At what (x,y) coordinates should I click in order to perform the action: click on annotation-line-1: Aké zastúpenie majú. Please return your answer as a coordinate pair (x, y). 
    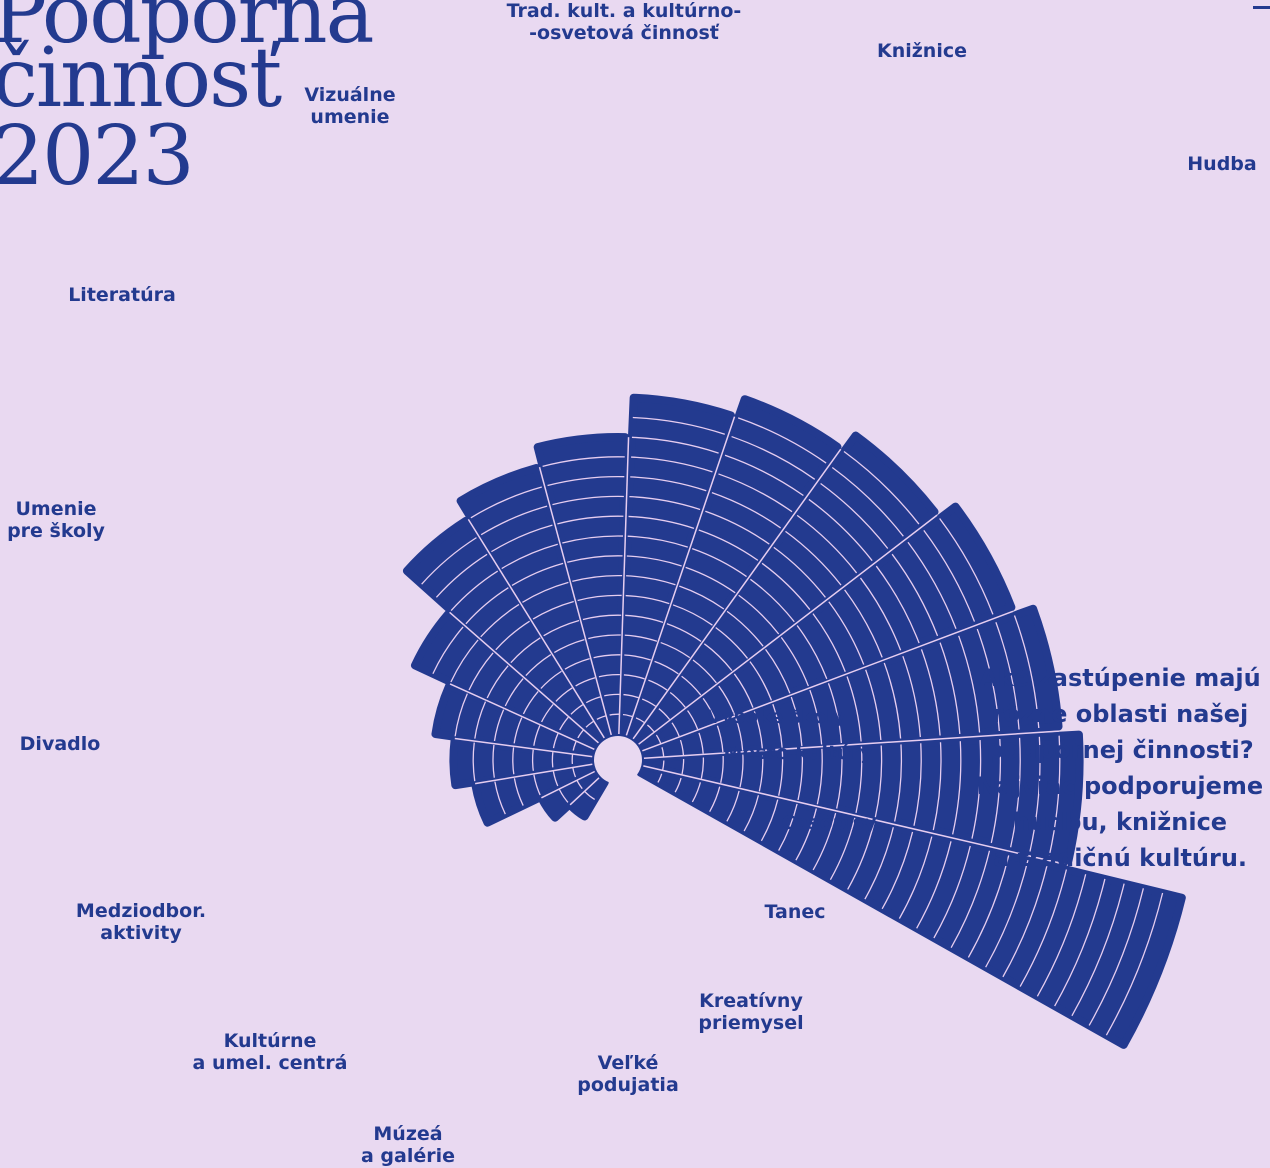
    Looking at the image, I should click on (1120, 678).